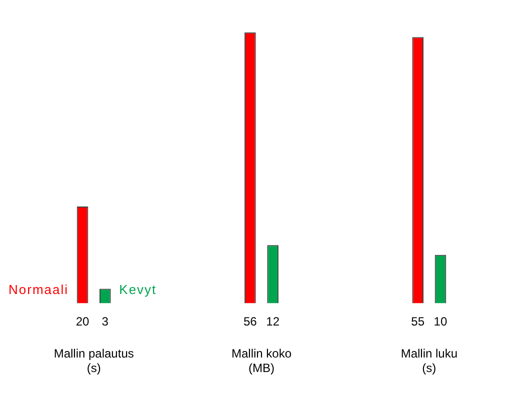 This screenshot has width=513, height=420. What do you see at coordinates (105, 321) in the screenshot?
I see `data-label: 3` at bounding box center [105, 321].